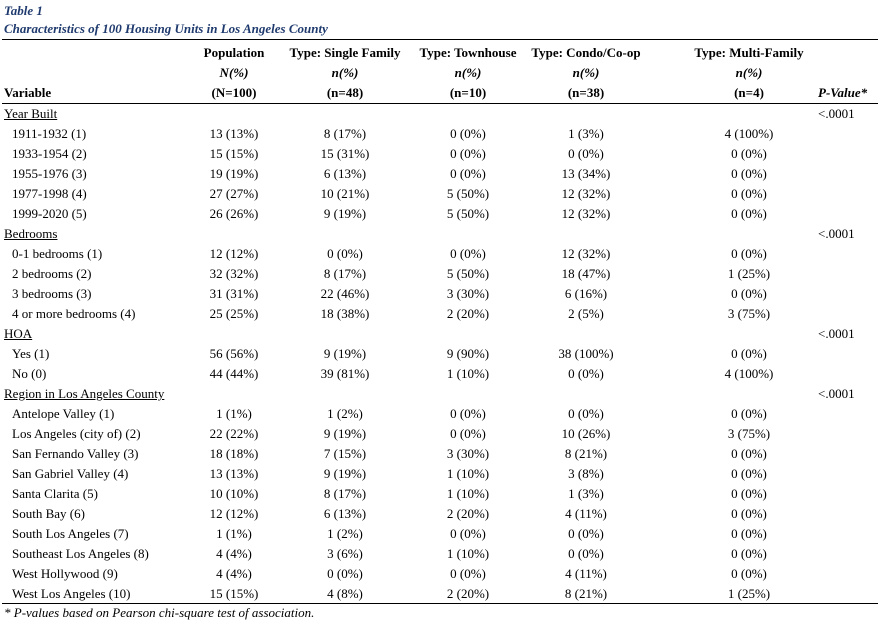 The image size is (886, 628). Describe the element at coordinates (468, 52) in the screenshot. I see `column-header: Type: Townhouse` at that location.